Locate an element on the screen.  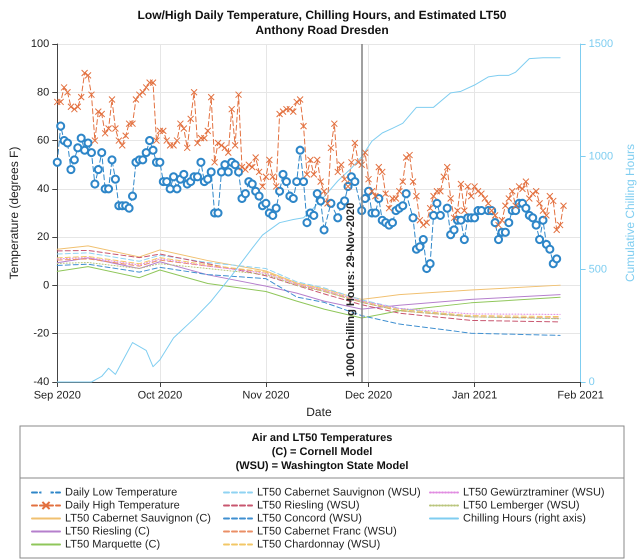
legend-title: Air and LT50 Temperatures (C) = Cornell Model (WSU) = Washington State Model is located at coordinates (322, 452).